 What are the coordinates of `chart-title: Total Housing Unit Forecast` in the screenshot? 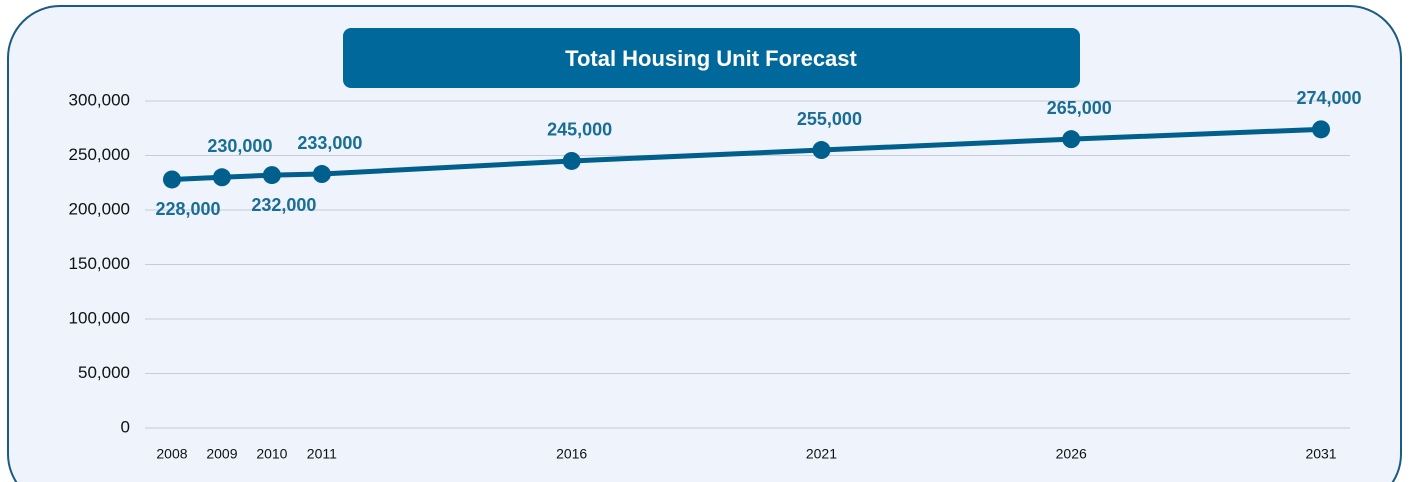 It's located at (711, 58).